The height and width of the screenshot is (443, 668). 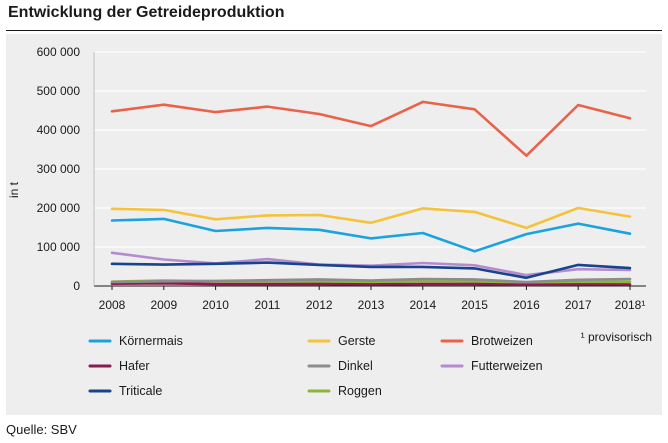 I want to click on chart-title: Entwicklung der Getreideproduktion, so click(x=146, y=12).